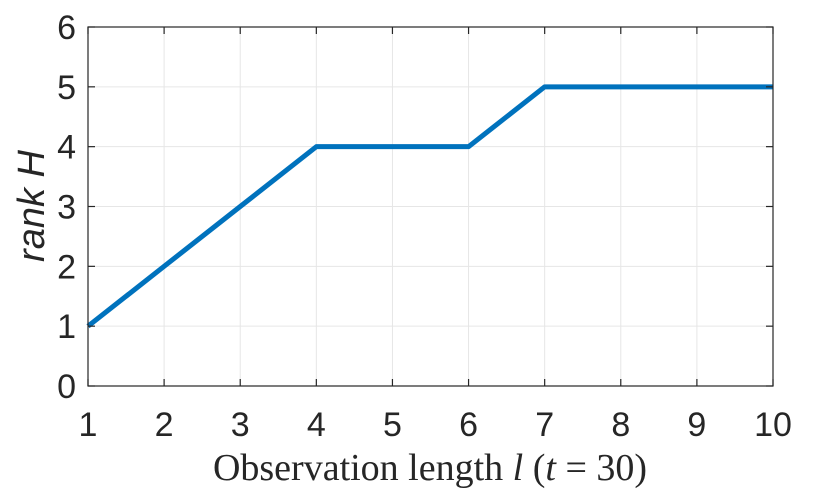 The width and height of the screenshot is (830, 501). What do you see at coordinates (66, 28) in the screenshot?
I see `y-tick-label: 6` at bounding box center [66, 28].